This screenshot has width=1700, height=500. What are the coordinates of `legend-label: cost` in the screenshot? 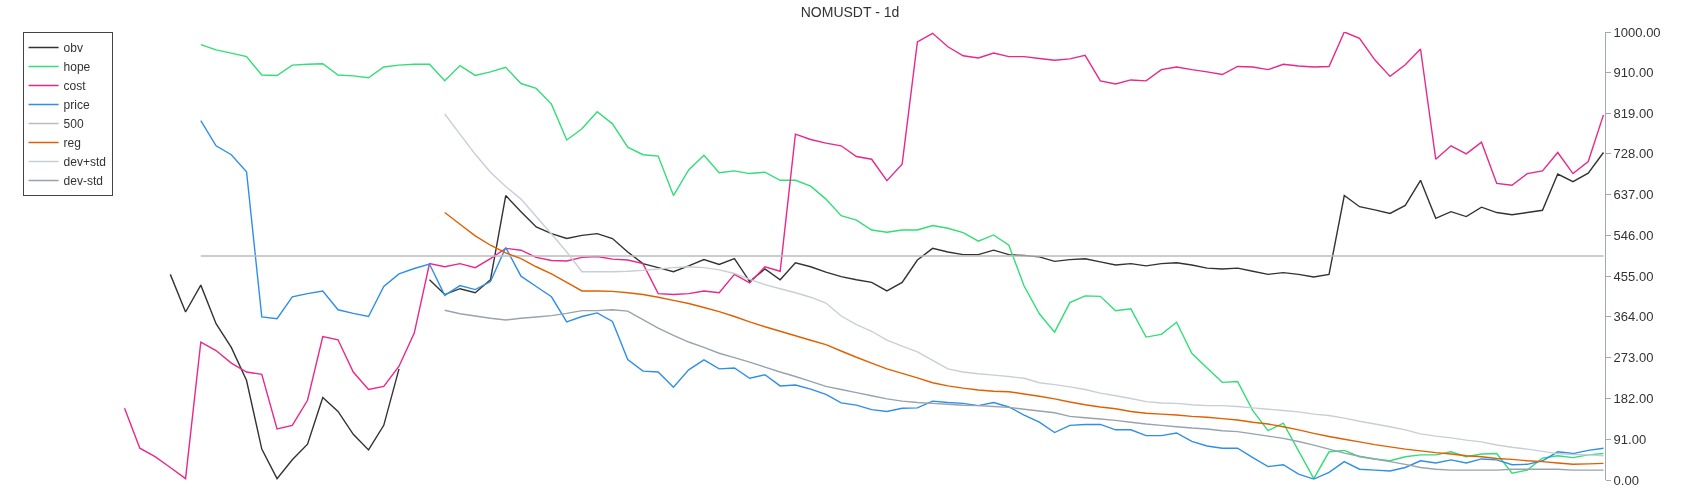 It's located at (75, 86).